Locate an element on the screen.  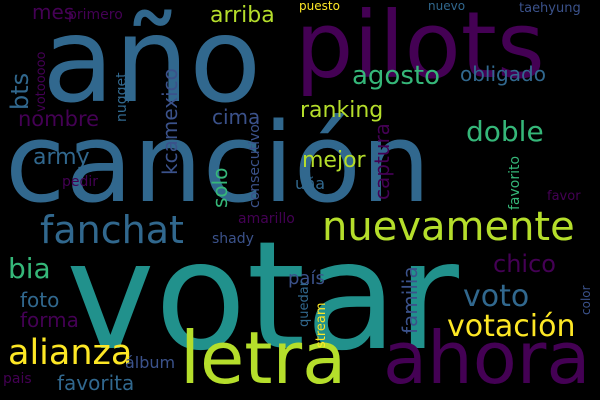
word-nuevo: nuevo is located at coordinates (447, 6).